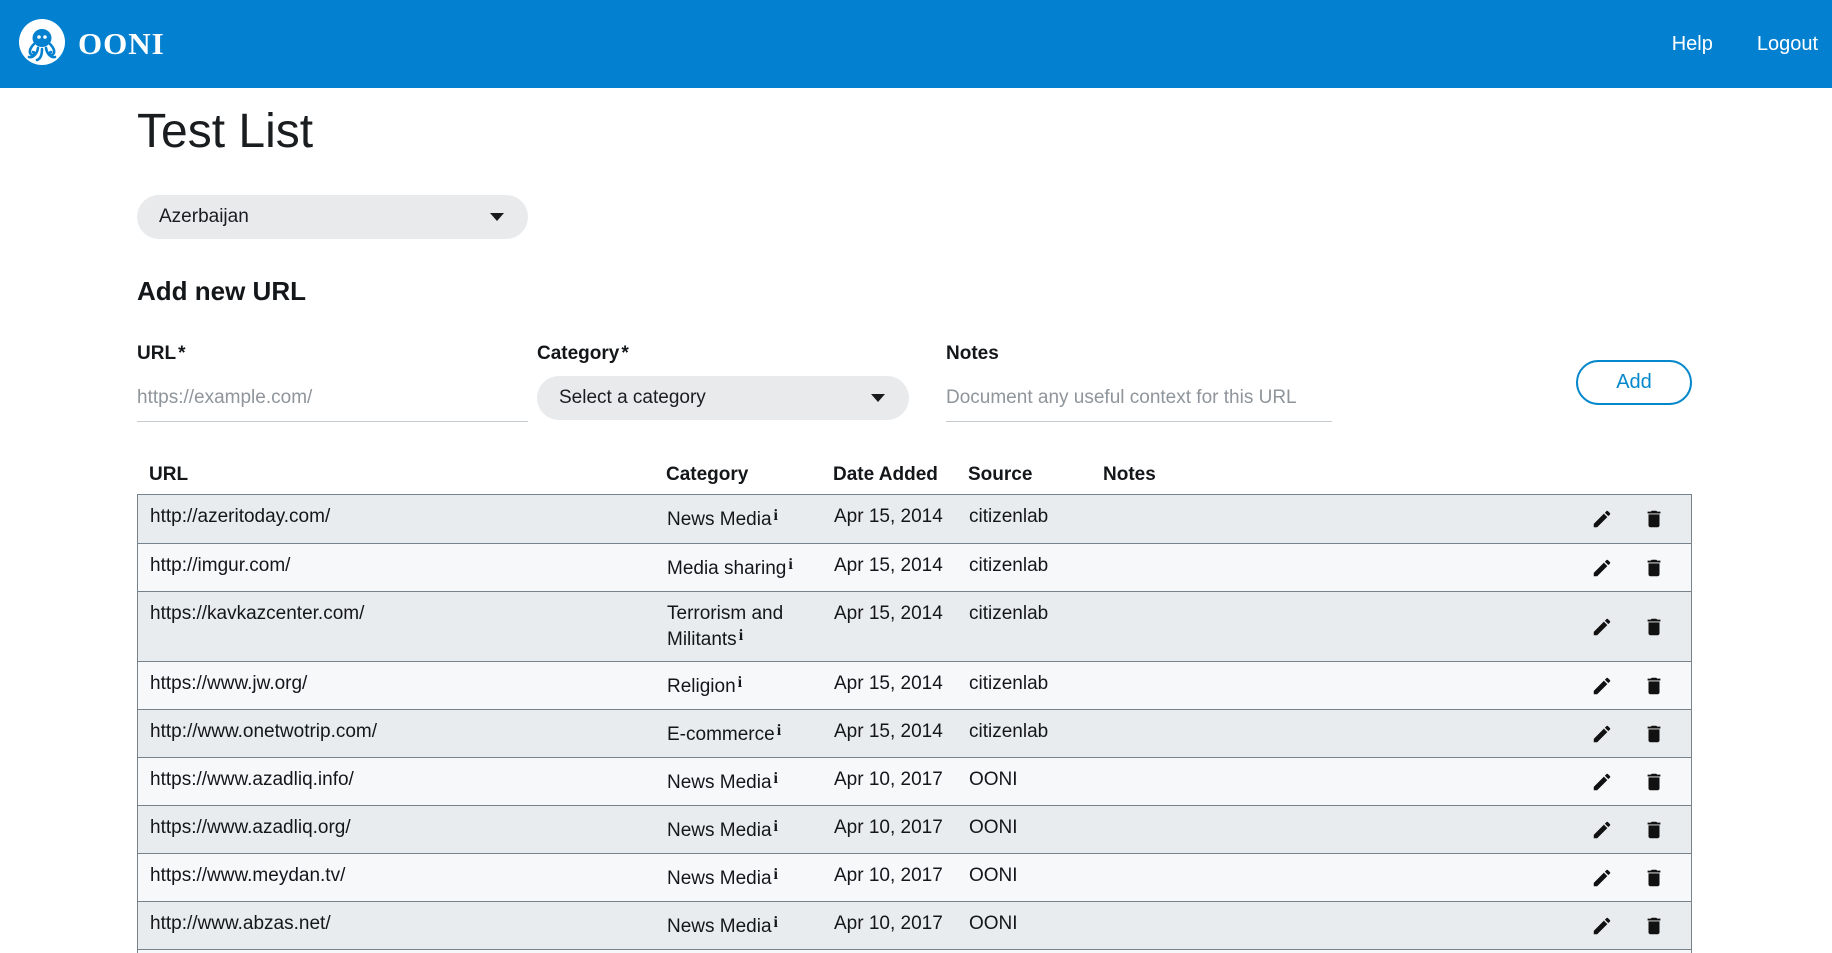 The height and width of the screenshot is (953, 1832). Describe the element at coordinates (161, 354) in the screenshot. I see `url-label: URL *` at that location.